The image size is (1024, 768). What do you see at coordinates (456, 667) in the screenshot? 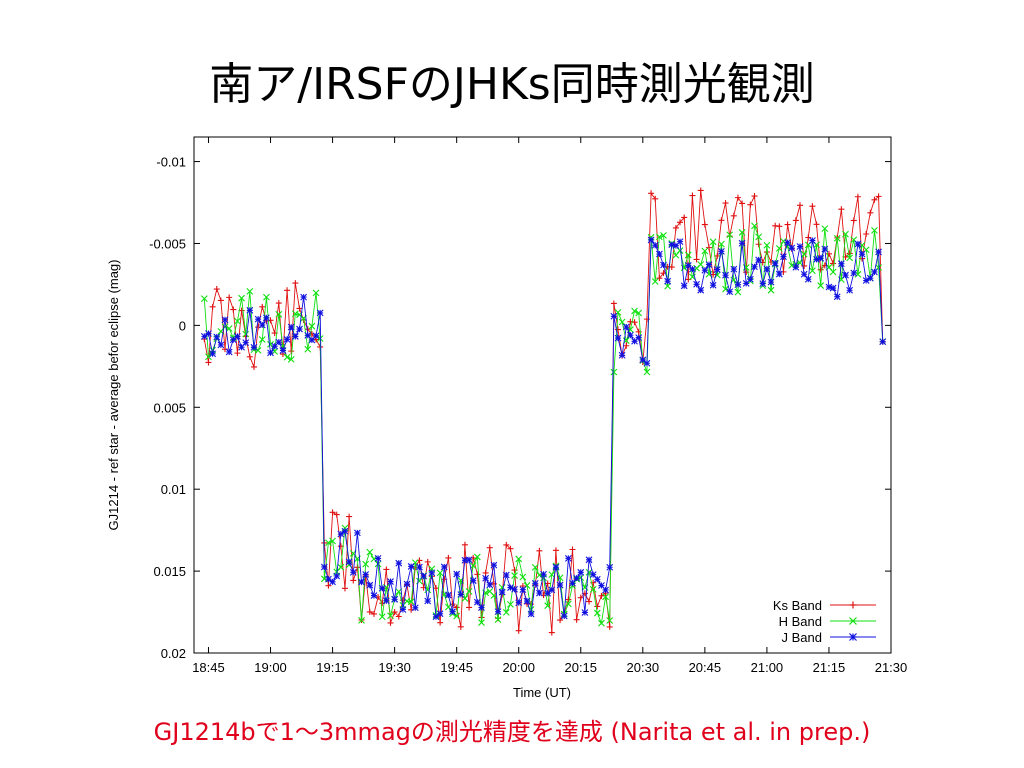
I see `x-tick-label: 19:45` at bounding box center [456, 667].